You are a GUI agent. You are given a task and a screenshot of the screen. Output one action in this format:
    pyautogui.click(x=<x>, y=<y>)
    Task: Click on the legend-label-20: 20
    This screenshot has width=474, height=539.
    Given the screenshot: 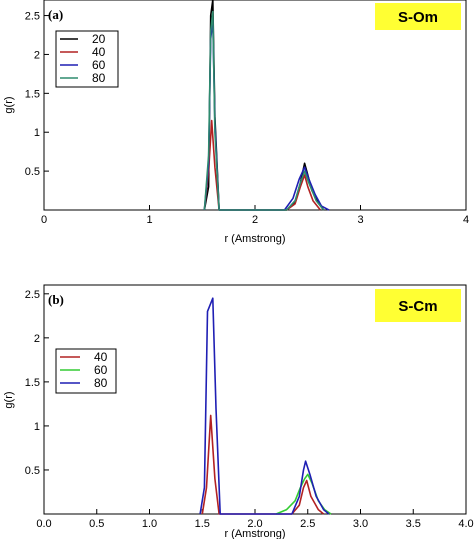 What is the action you would take?
    pyautogui.click(x=99, y=39)
    